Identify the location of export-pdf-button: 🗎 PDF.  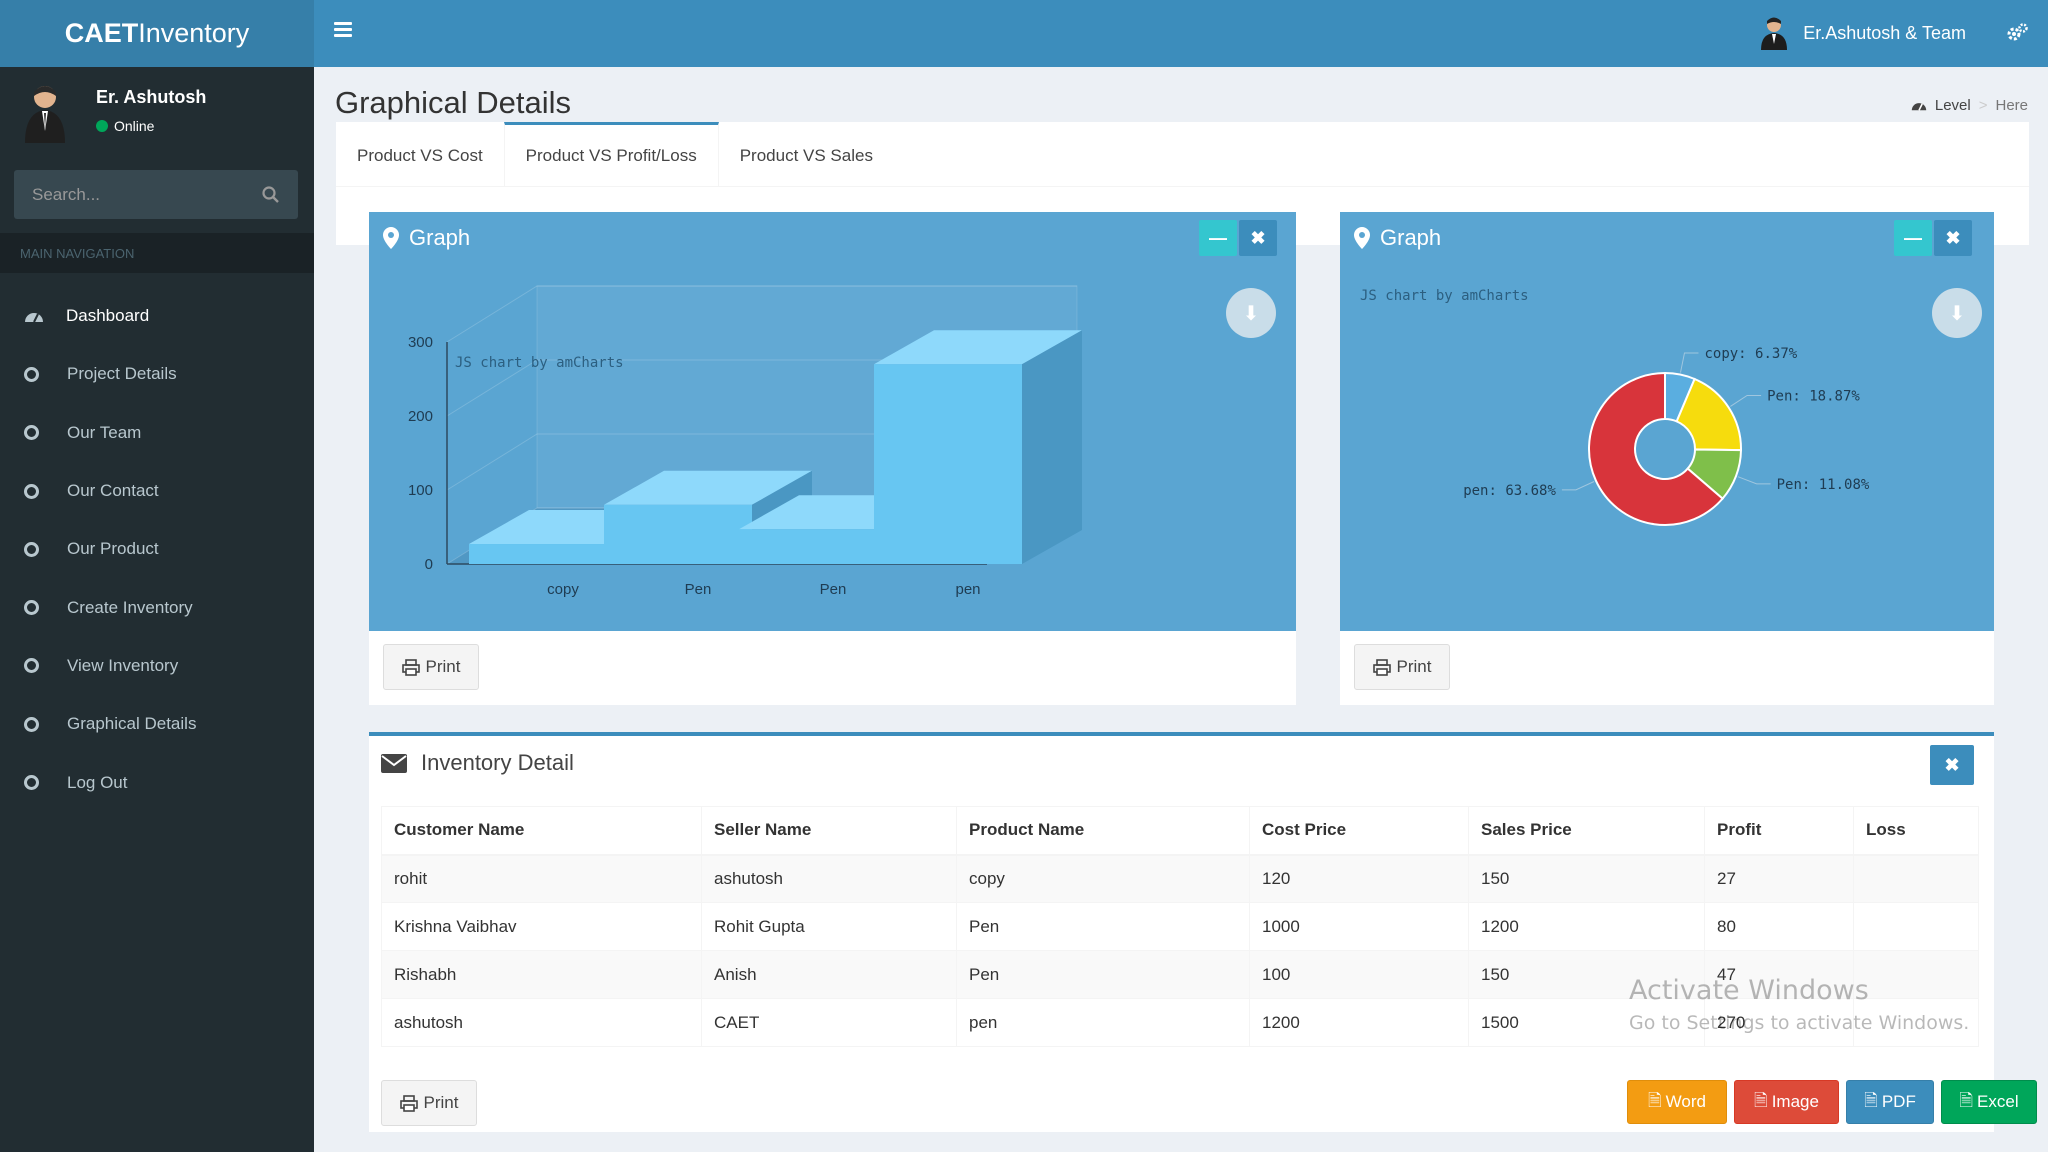
(1890, 1102).